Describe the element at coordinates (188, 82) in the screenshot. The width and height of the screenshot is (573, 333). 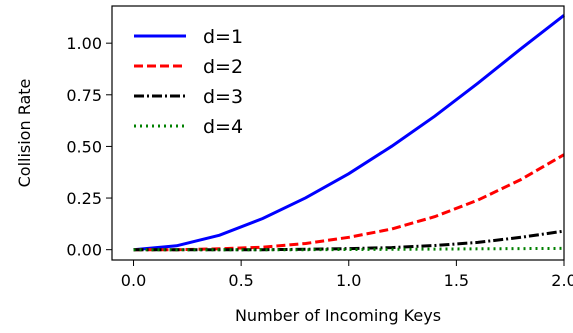
I see `legend: d=1 d=2 d=3 d=4` at that location.